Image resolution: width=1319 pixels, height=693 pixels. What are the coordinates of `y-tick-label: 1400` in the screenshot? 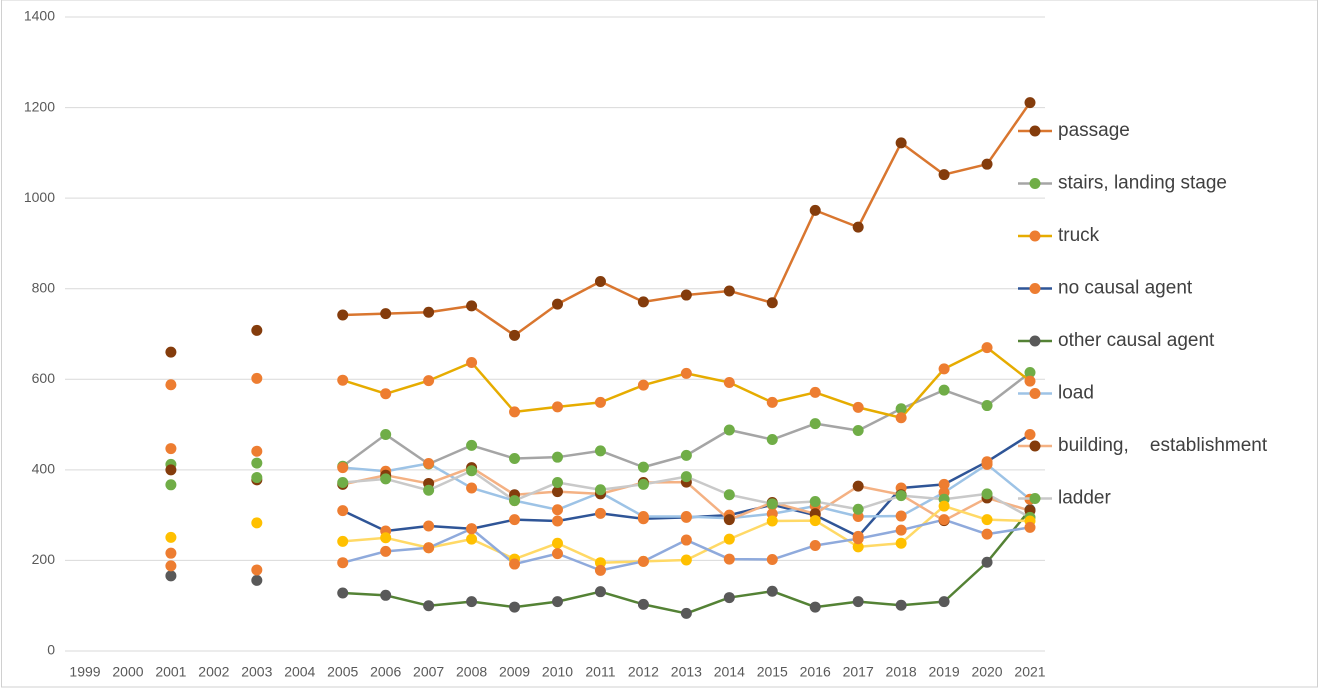 It's located at (39, 16).